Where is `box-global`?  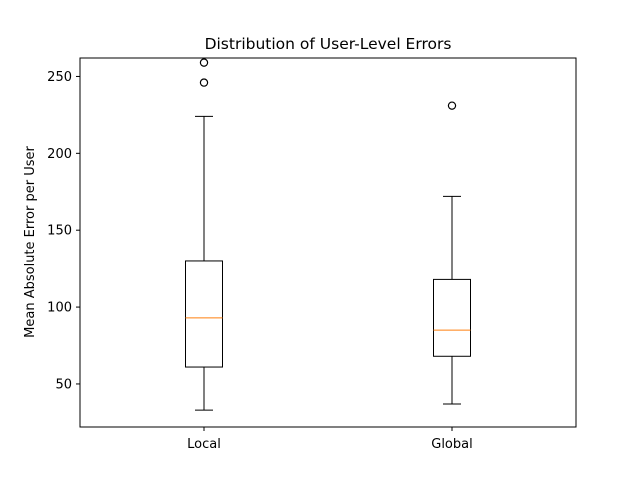 box-global is located at coordinates (452, 317).